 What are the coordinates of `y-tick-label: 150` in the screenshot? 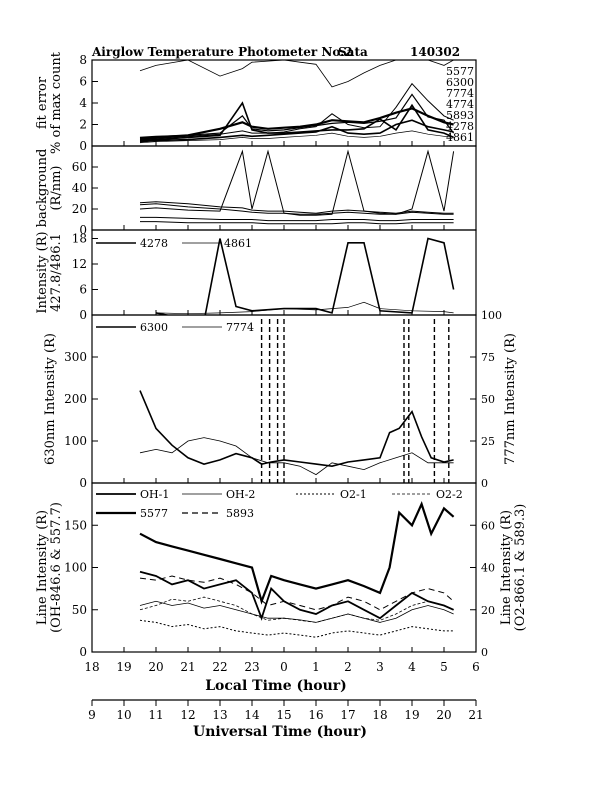 It's located at (75, 525).